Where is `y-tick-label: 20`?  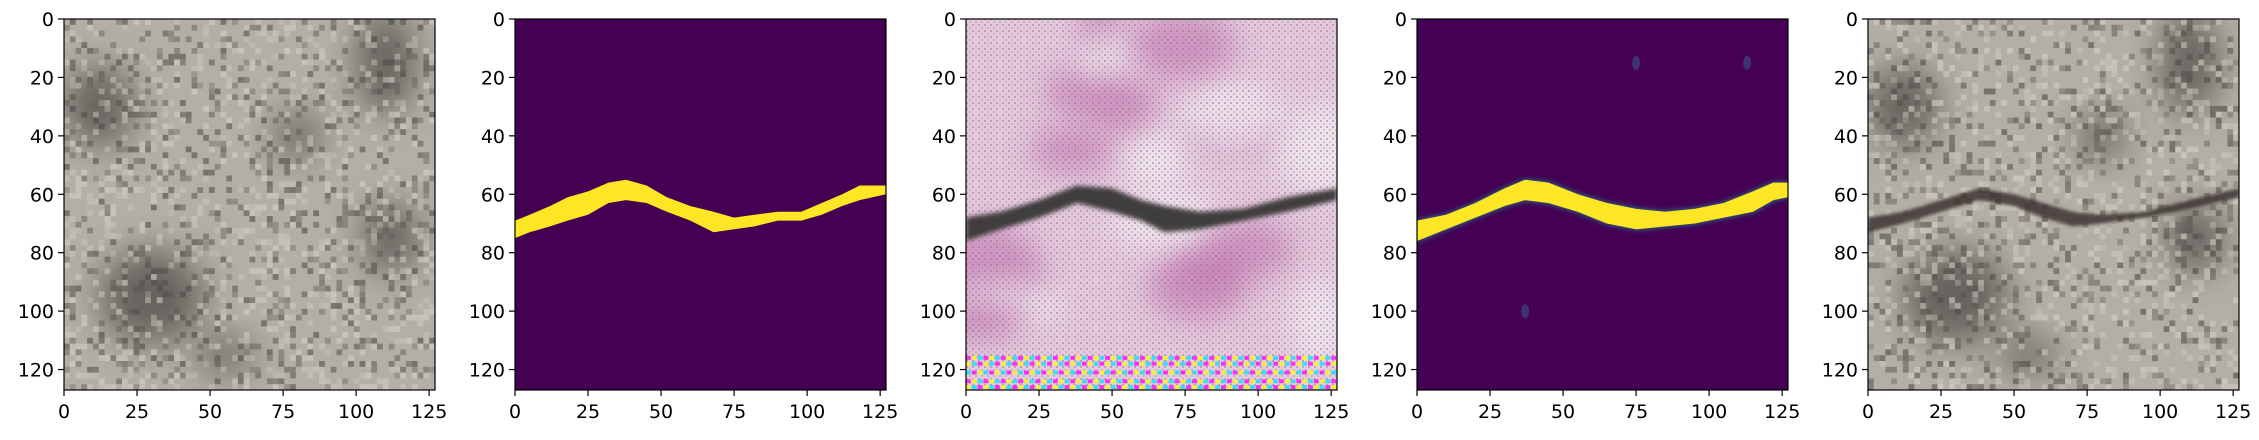 y-tick-label: 20 is located at coordinates (1846, 78).